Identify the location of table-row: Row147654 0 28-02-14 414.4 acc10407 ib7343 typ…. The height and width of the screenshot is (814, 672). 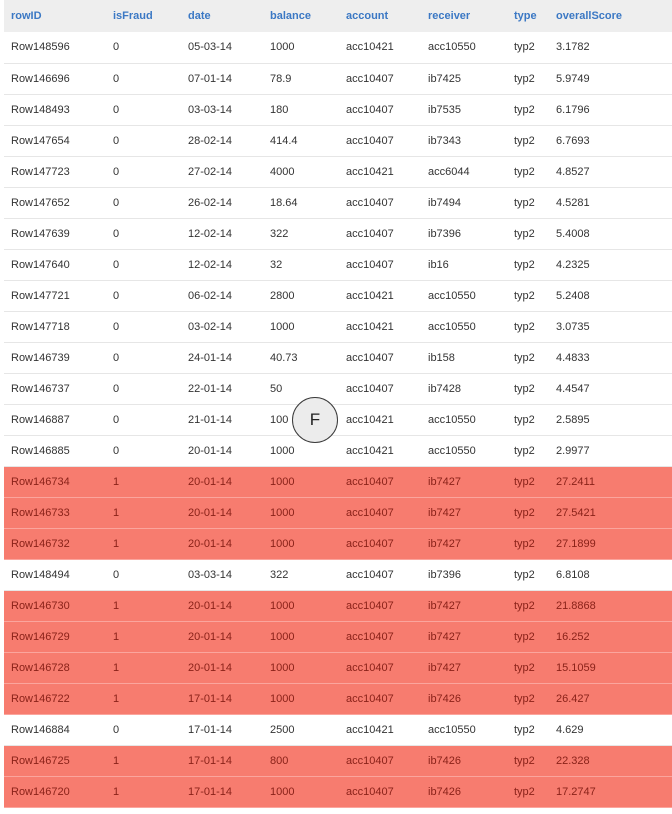
(338, 140).